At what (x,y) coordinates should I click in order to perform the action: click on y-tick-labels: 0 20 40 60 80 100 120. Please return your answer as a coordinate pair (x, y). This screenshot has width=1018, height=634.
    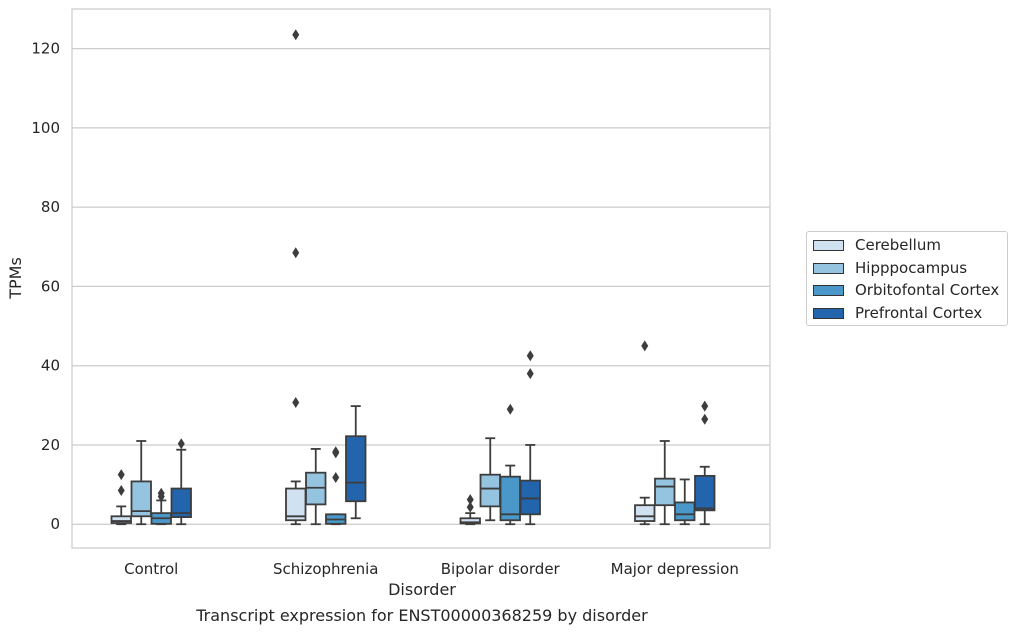
    Looking at the image, I should click on (45, 287).